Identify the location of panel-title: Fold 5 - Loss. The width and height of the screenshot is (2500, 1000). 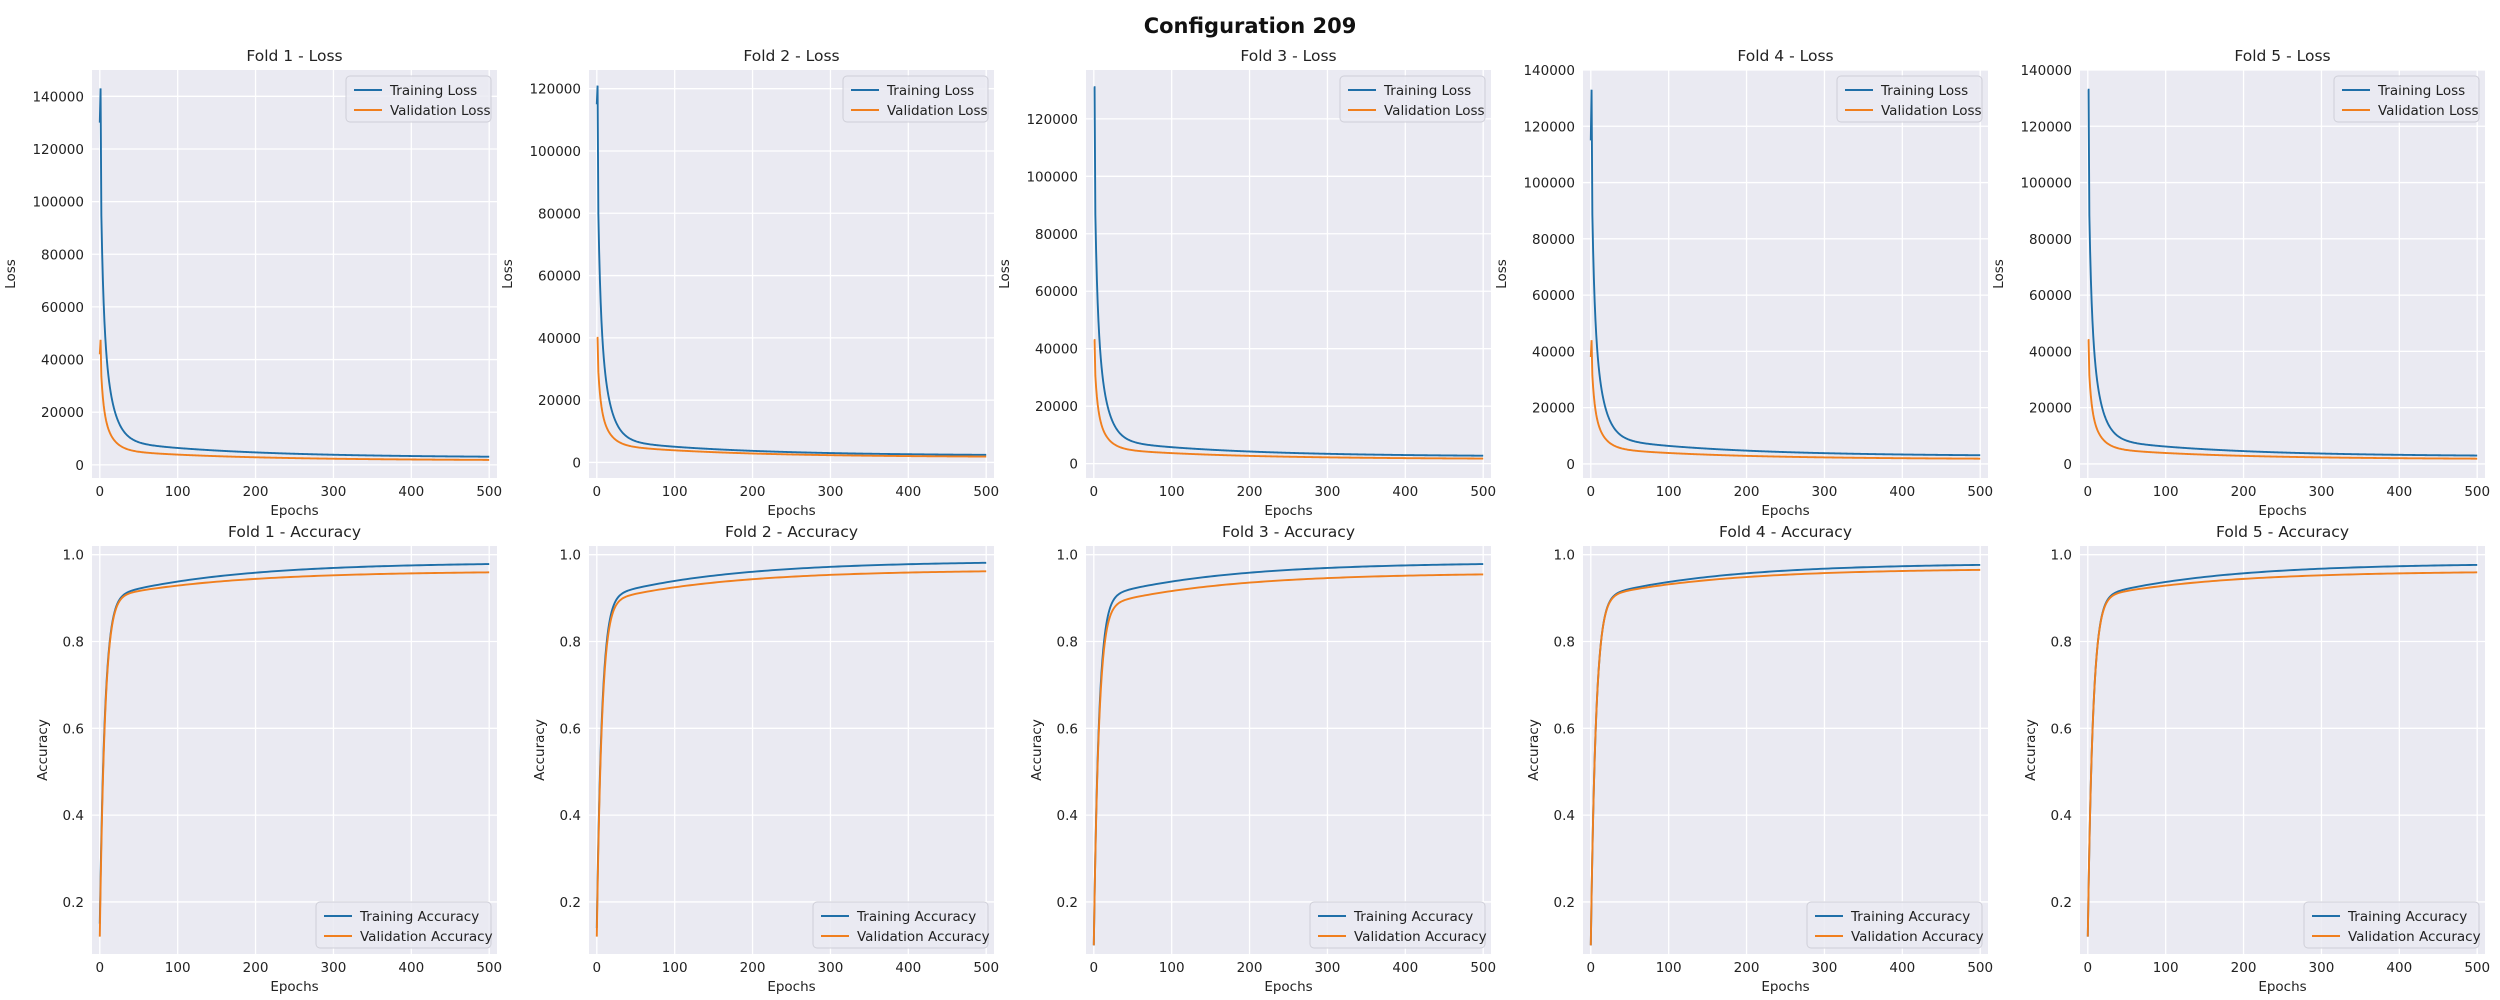
(2282, 56).